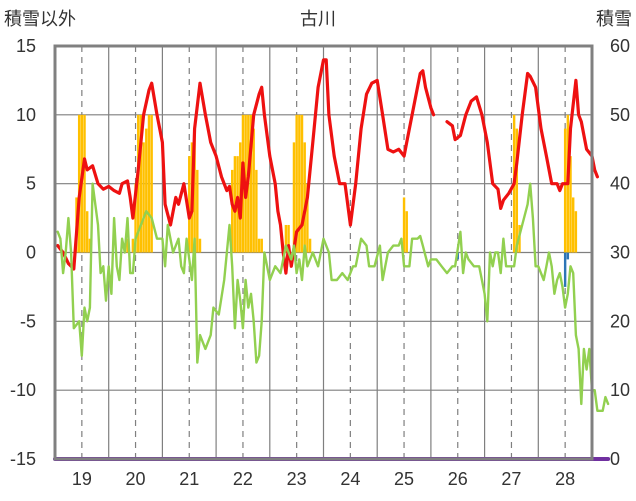  What do you see at coordinates (40, 19) in the screenshot?
I see `y-axis-left-label: 積雪以外` at bounding box center [40, 19].